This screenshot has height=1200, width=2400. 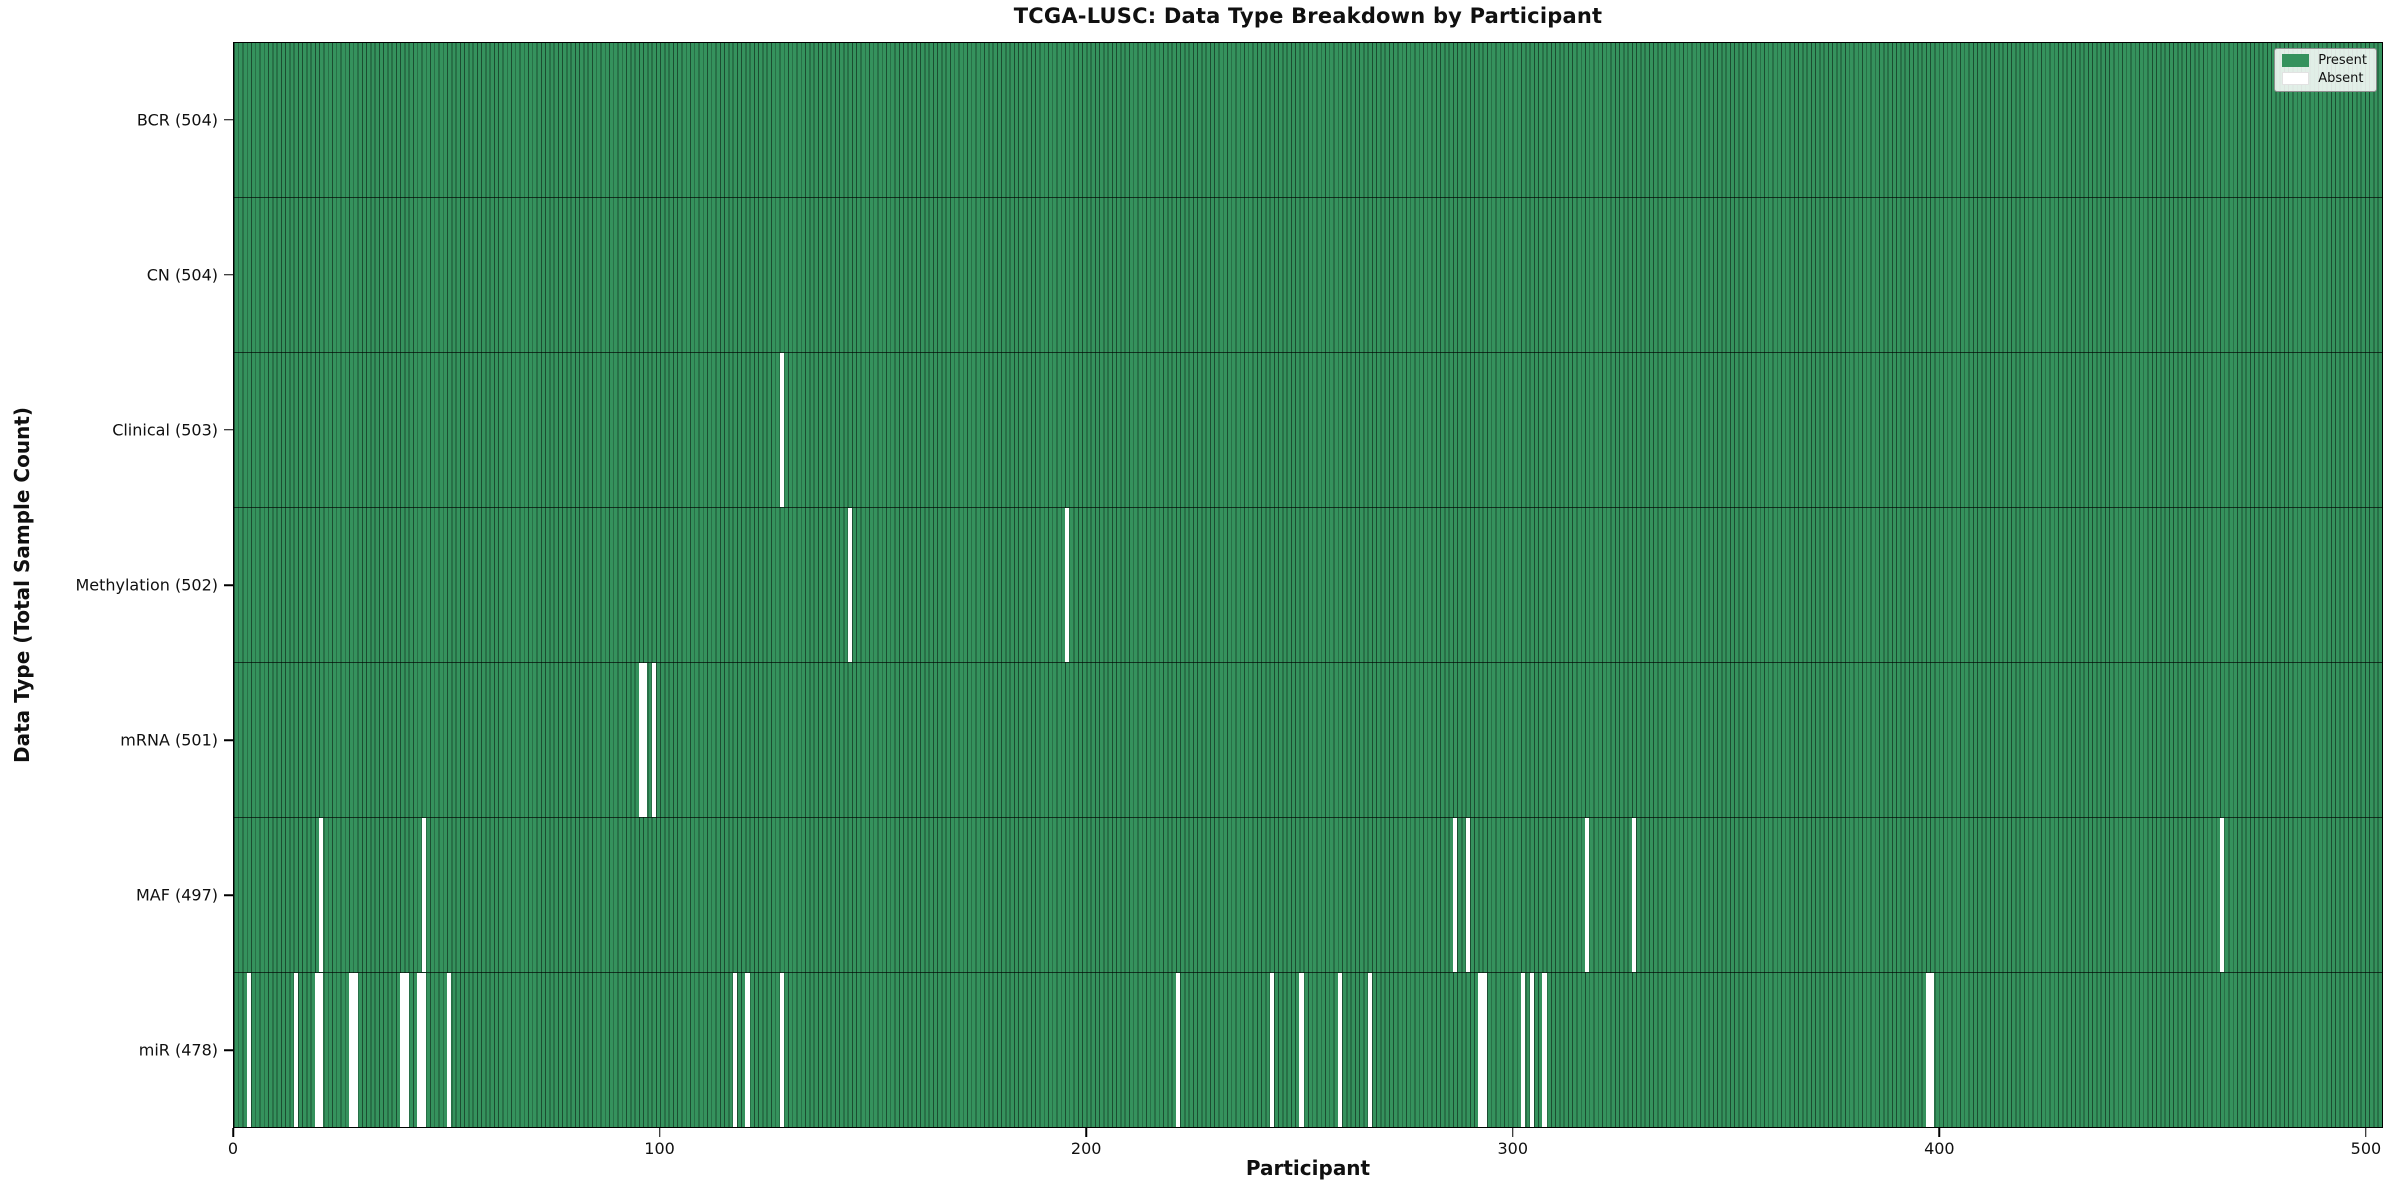 What do you see at coordinates (2296, 60) in the screenshot?
I see `present-swatch-icon` at bounding box center [2296, 60].